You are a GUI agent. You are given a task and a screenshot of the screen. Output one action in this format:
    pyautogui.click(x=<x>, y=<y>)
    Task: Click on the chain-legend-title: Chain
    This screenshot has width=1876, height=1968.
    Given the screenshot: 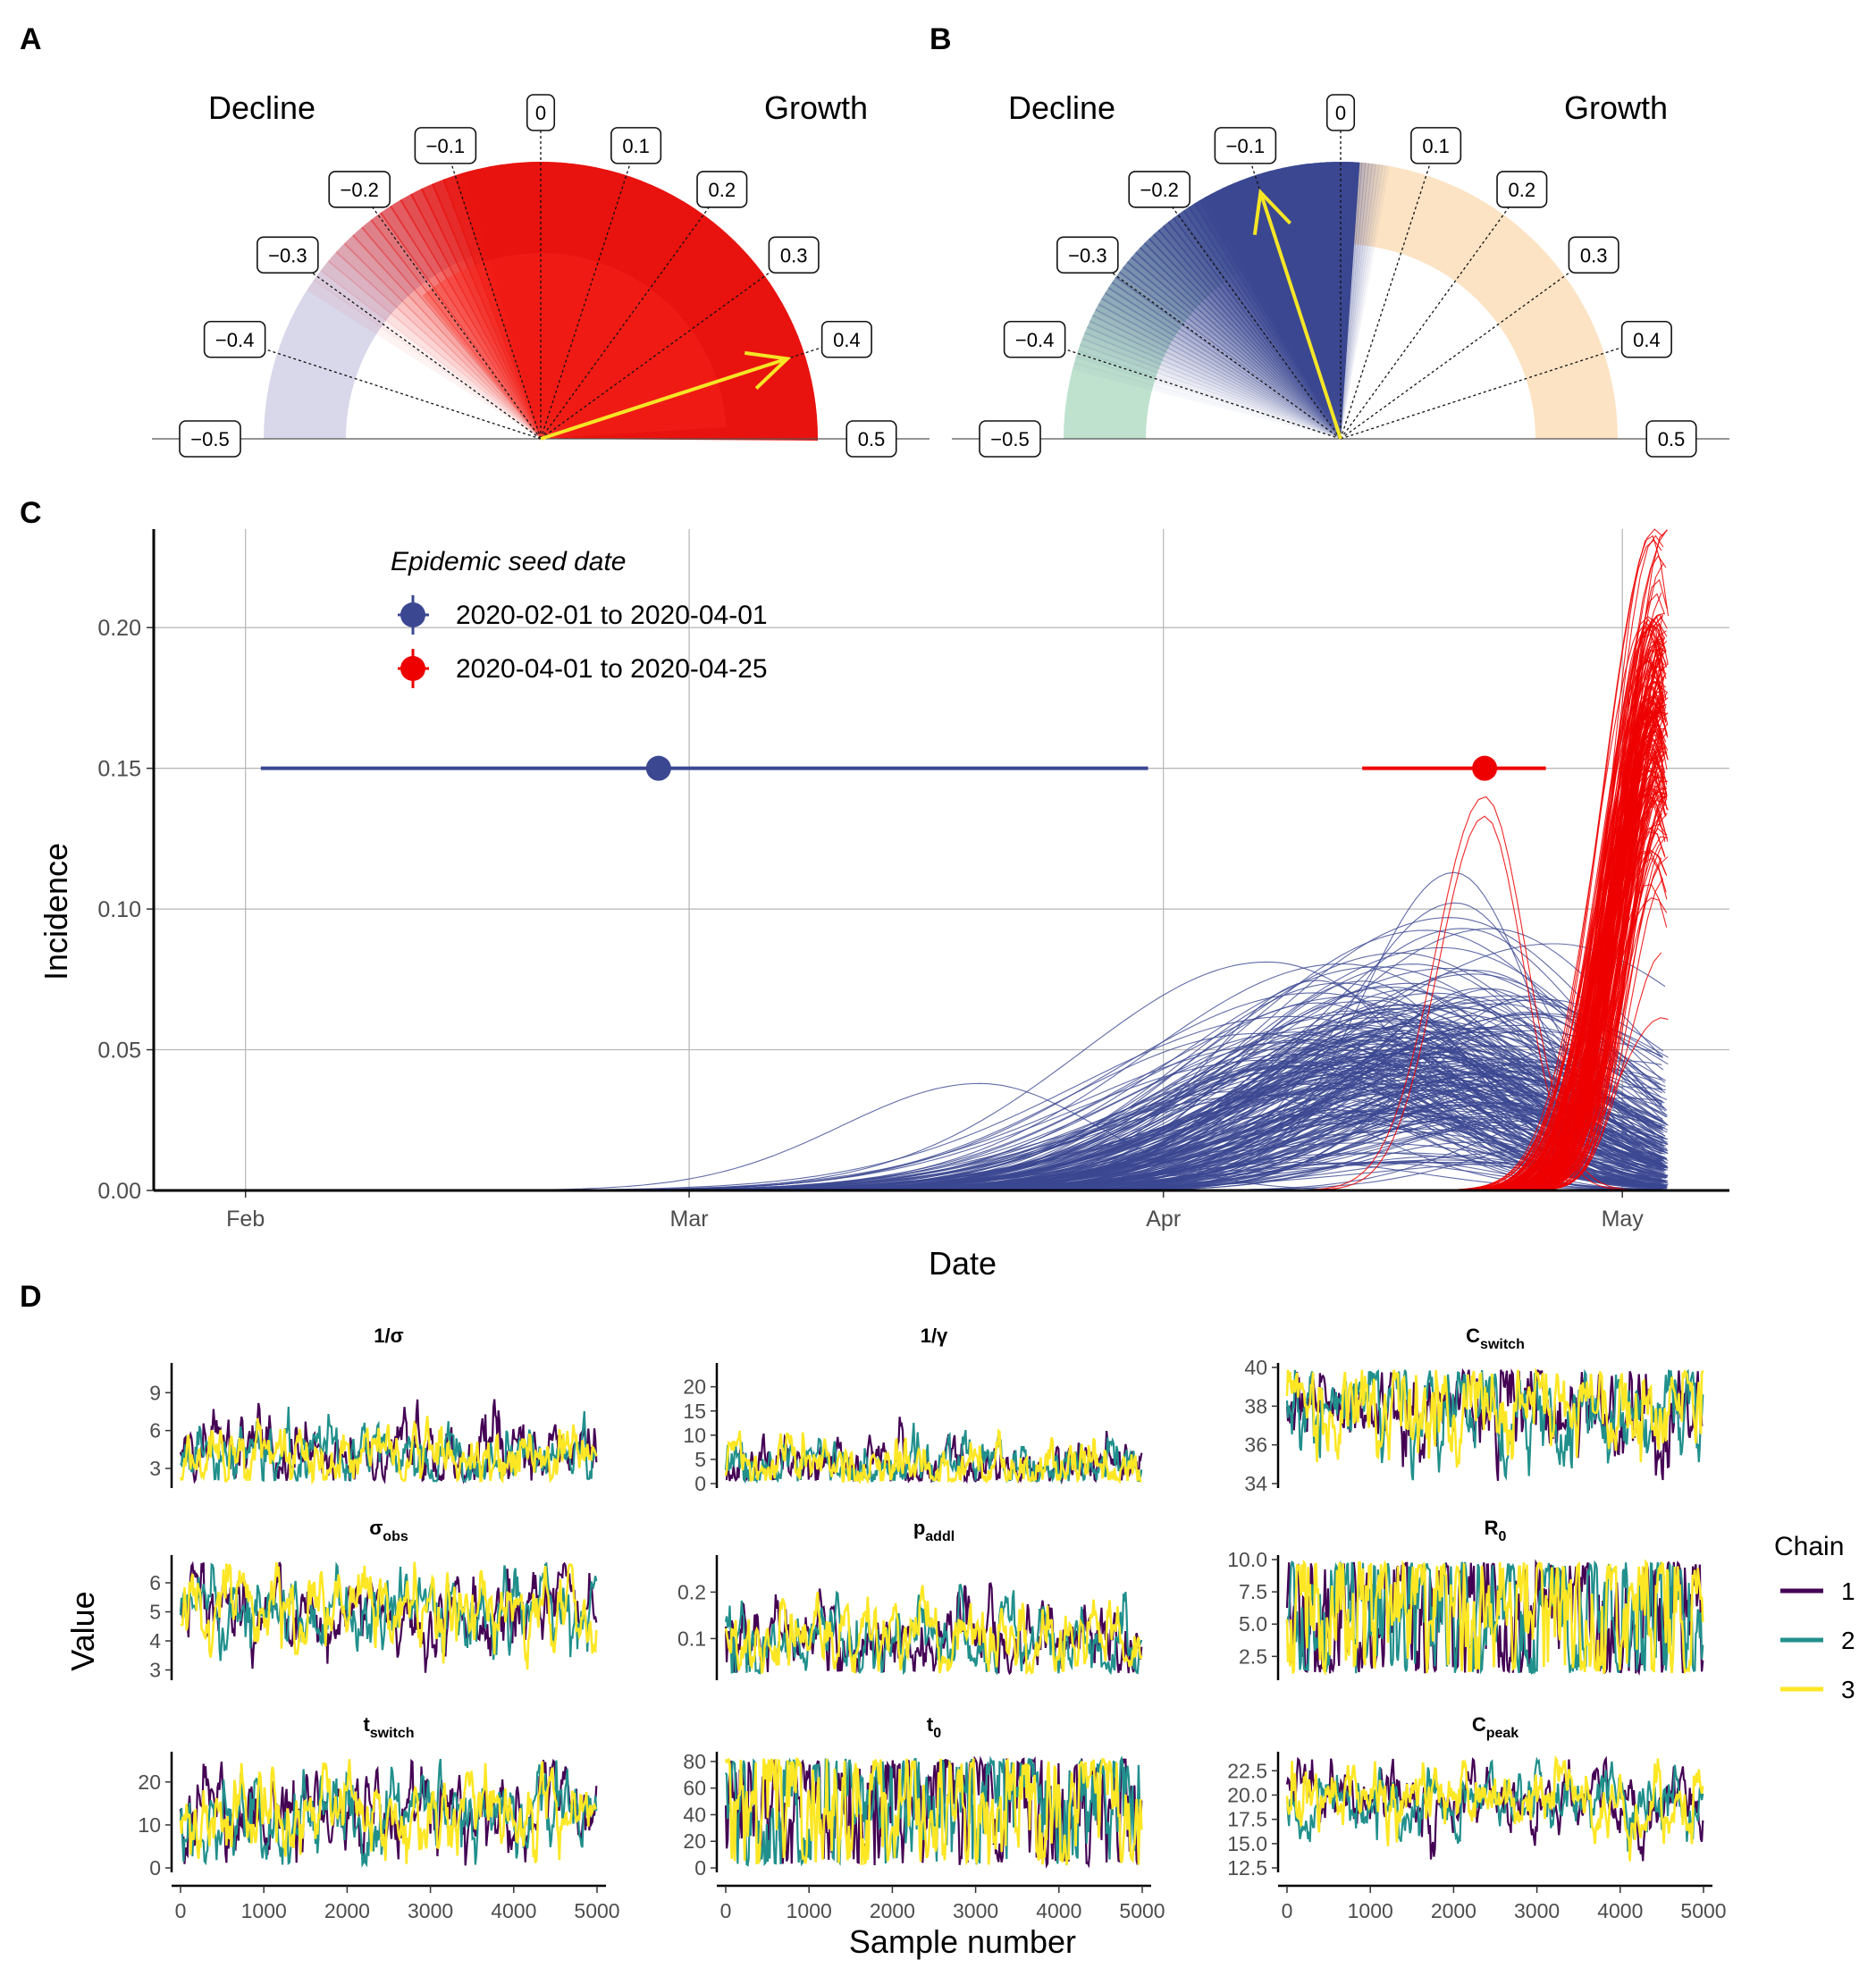 What is the action you would take?
    pyautogui.click(x=1809, y=1546)
    